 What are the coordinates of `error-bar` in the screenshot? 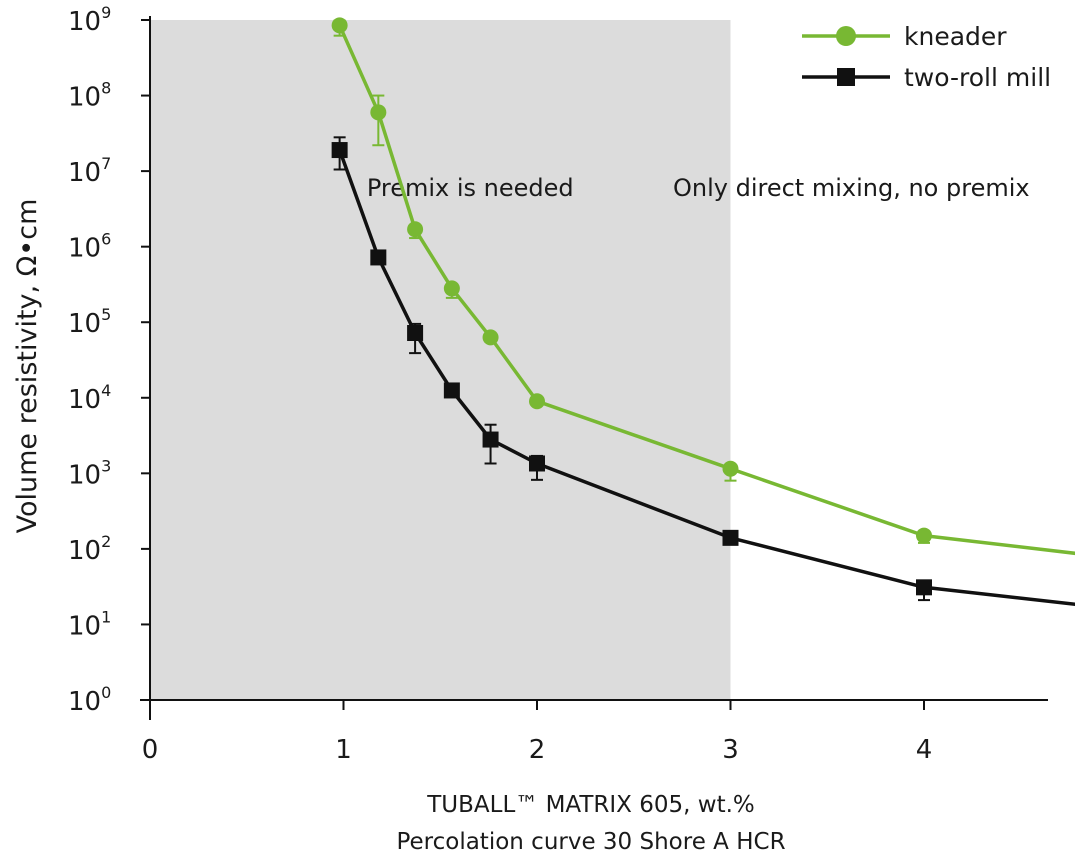 It's located at (378, 120).